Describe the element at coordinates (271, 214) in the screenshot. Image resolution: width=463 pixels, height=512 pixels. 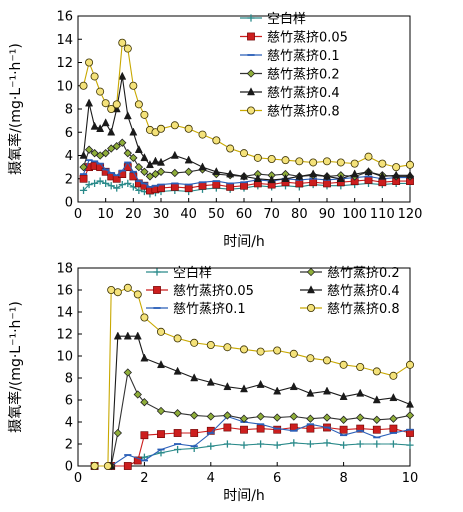
I see `x-tick-label: 70` at that location.